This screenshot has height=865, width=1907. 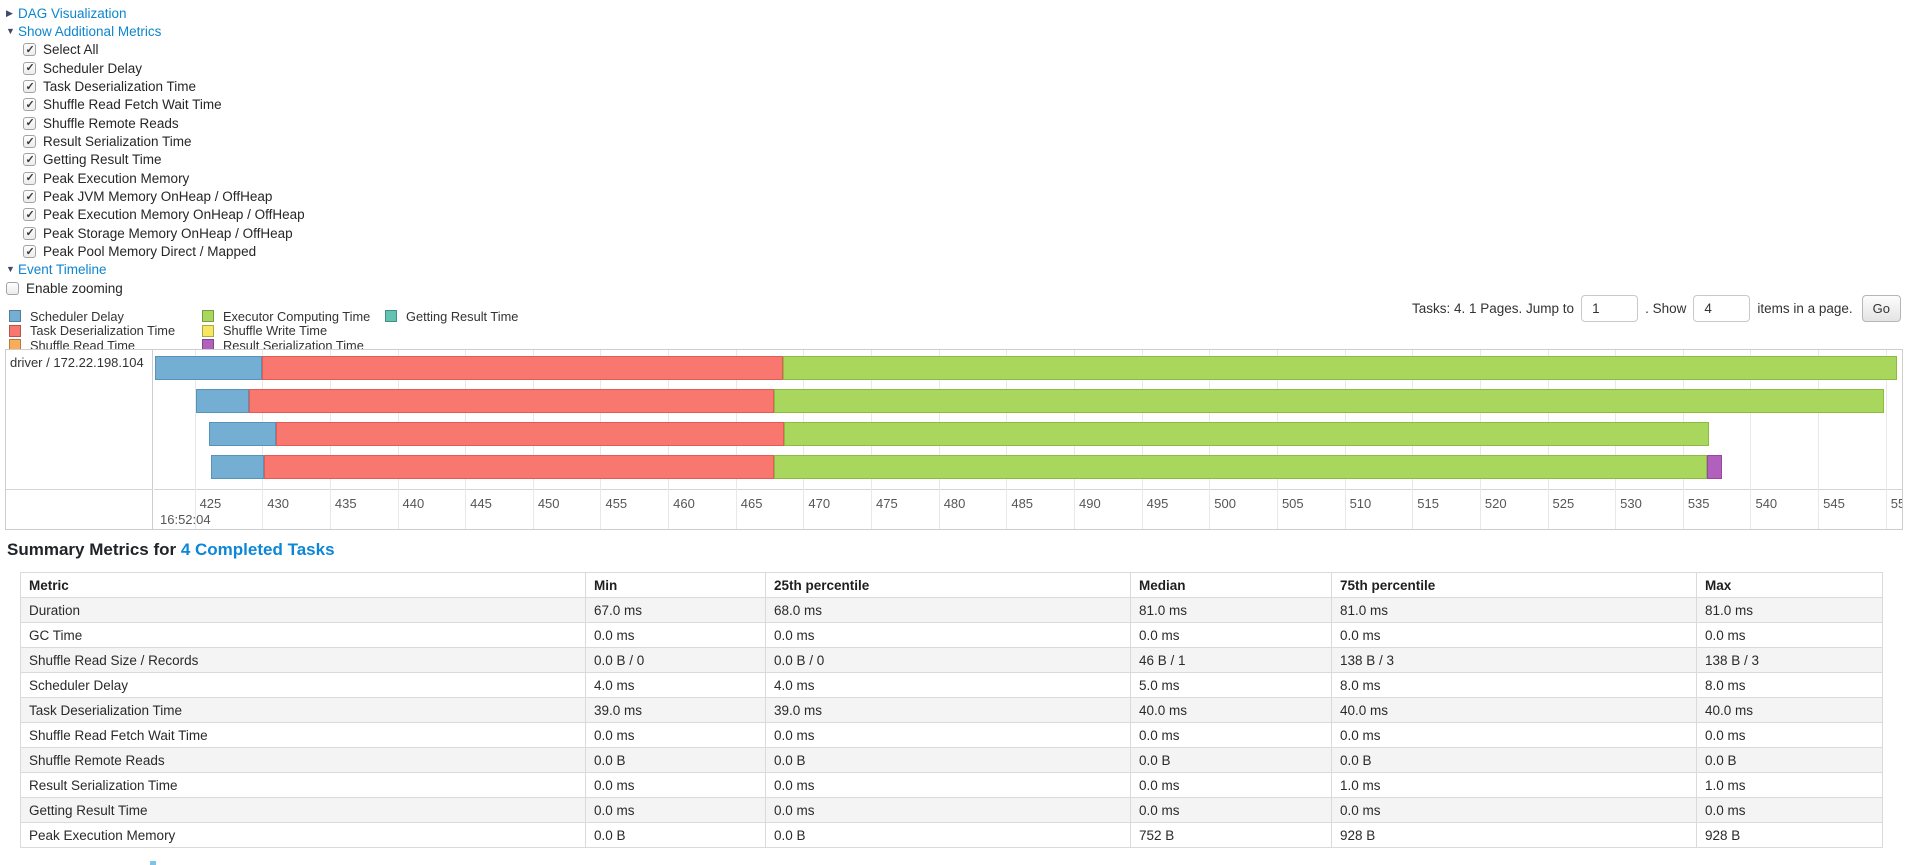 What do you see at coordinates (1610, 308) in the screenshot?
I see `jump-to-page-input` at bounding box center [1610, 308].